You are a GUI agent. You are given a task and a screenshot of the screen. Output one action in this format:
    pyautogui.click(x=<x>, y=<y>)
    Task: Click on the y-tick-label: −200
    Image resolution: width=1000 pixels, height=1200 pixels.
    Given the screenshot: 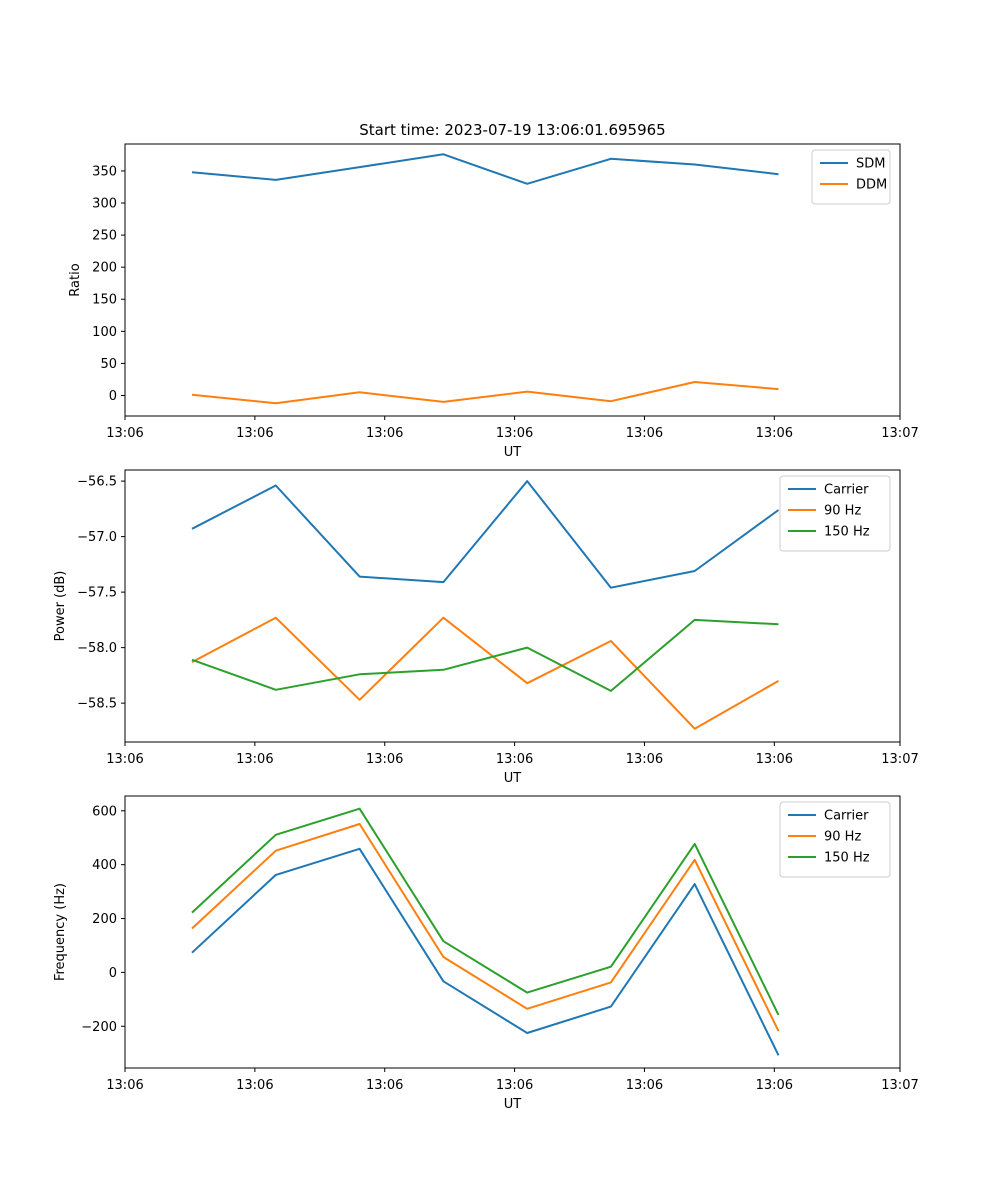 What is the action you would take?
    pyautogui.click(x=99, y=1027)
    